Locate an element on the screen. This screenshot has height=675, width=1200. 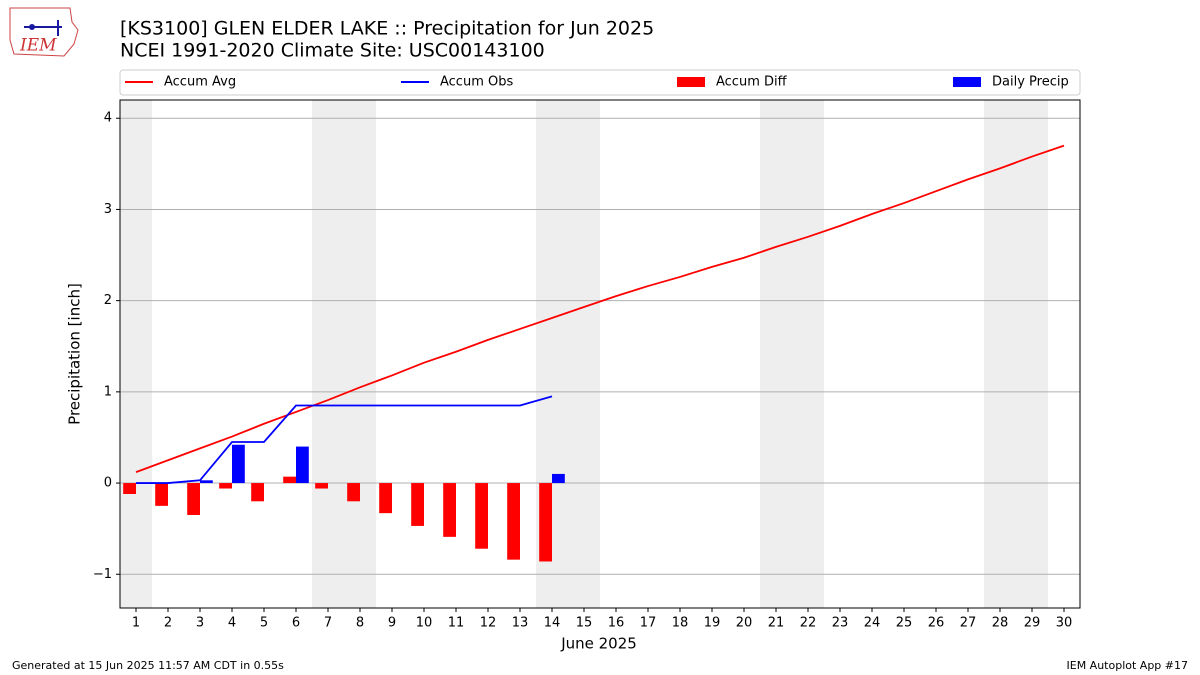
x-tick-label: 12 is located at coordinates (488, 623).